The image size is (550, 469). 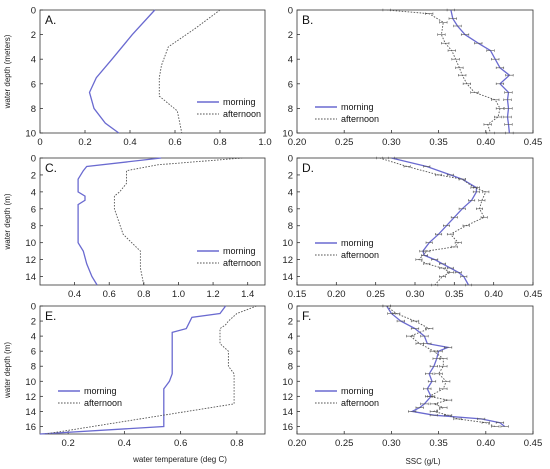 What do you see at coordinates (129, 142) in the screenshot?
I see `x-tick-label: 0.4` at bounding box center [129, 142].